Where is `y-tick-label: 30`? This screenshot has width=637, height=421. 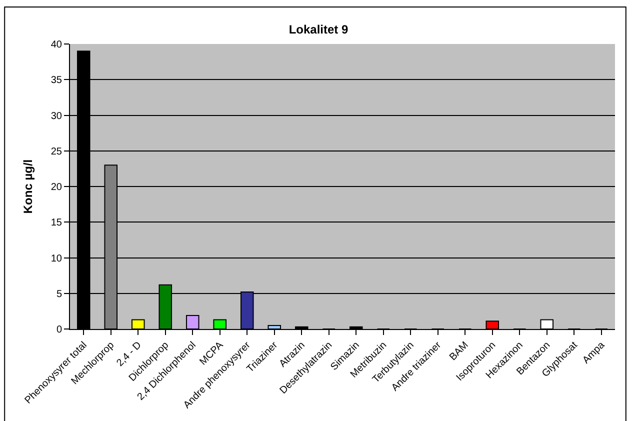
y-tick-label: 30 is located at coordinates (56, 116).